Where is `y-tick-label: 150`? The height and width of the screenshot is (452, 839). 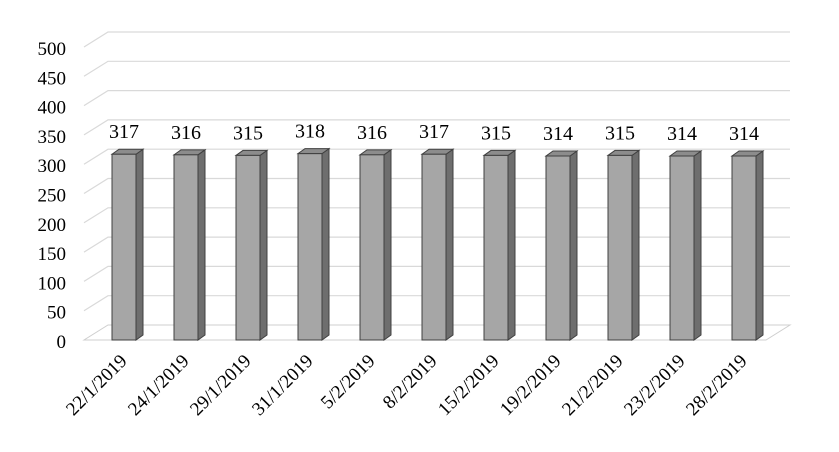 y-tick-label: 150 is located at coordinates (52, 254).